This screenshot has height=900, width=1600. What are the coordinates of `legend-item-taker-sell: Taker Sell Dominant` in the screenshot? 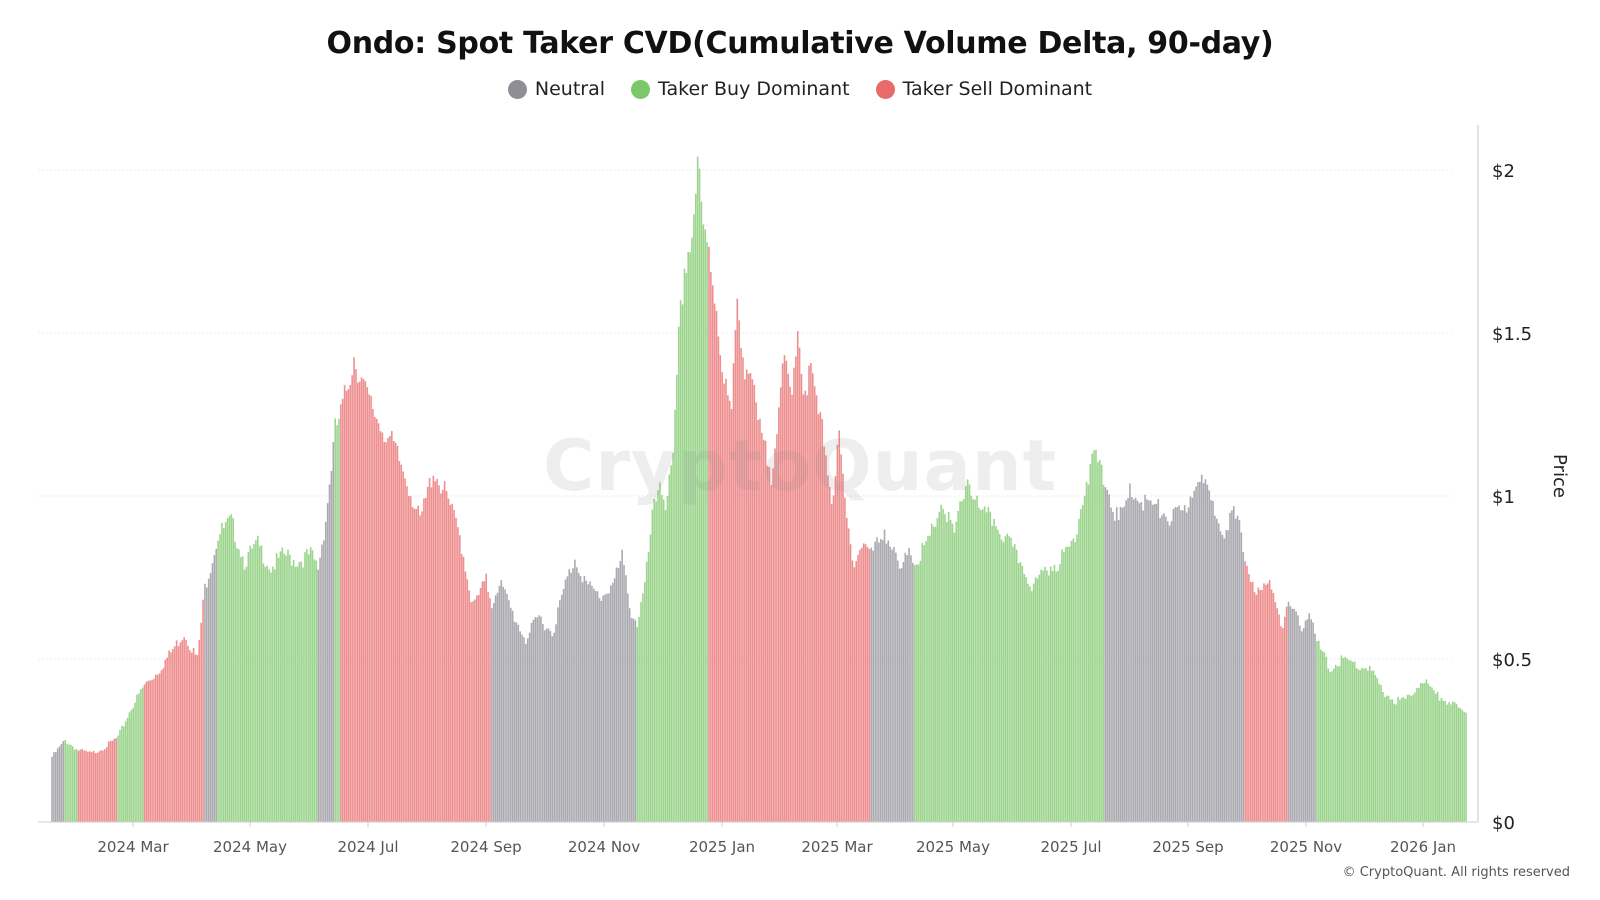 It's located at (983, 89).